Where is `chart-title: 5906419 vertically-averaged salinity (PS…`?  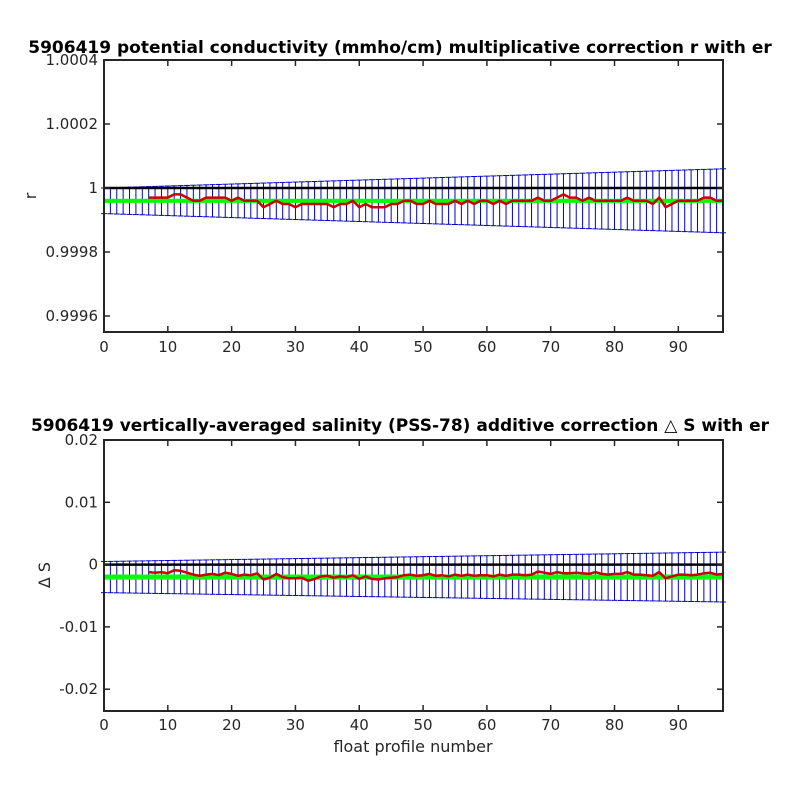
chart-title: 5906419 vertically-averaged salinity (PS… is located at coordinates (400, 426).